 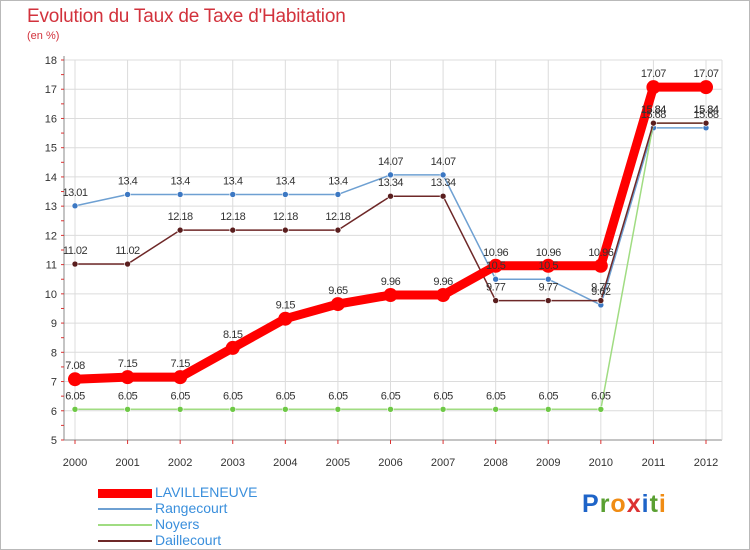 I want to click on proxiti-logo: Proxiti, so click(x=624, y=504).